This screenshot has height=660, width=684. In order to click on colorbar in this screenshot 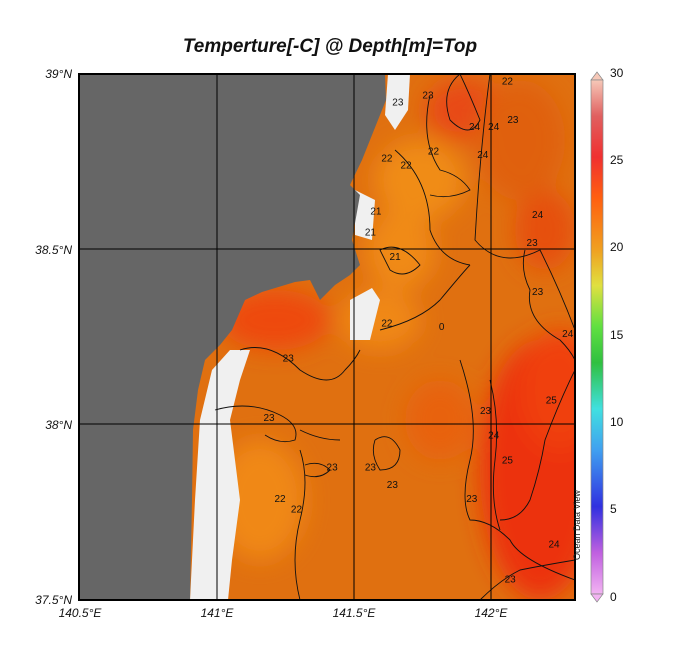, I will do `click(597, 337)`.